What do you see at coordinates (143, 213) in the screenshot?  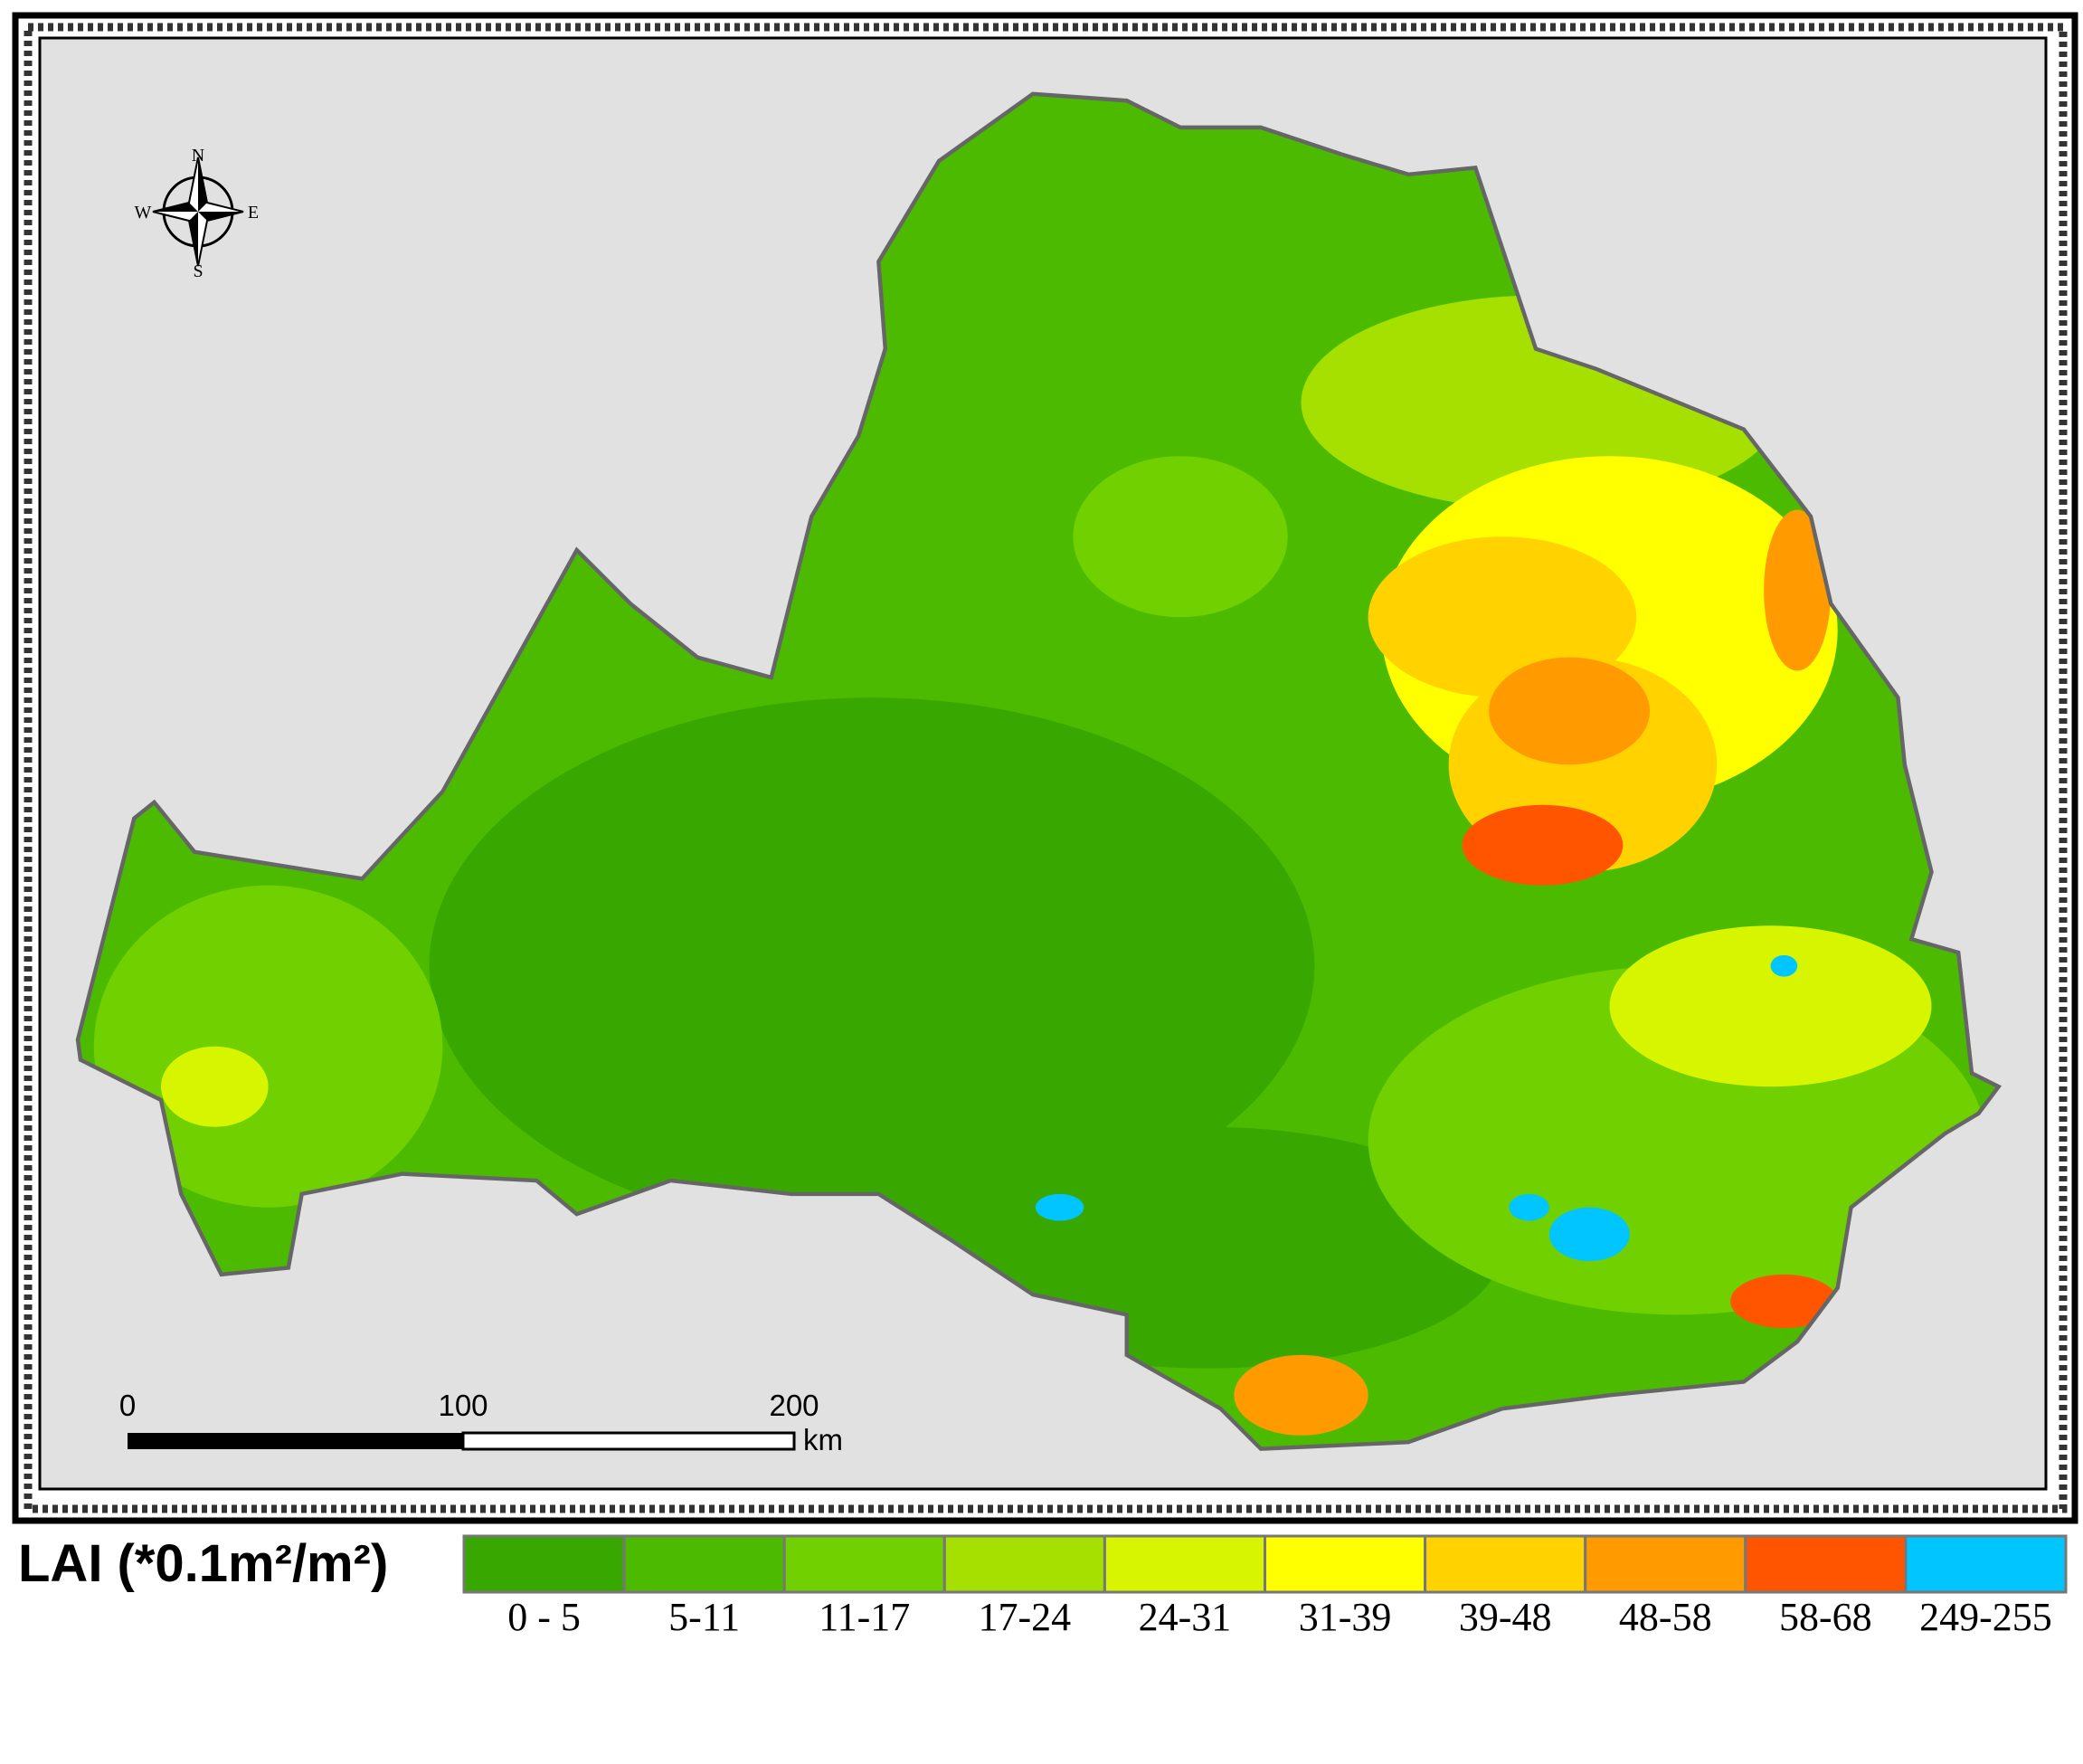 I see `compass-west: W` at bounding box center [143, 213].